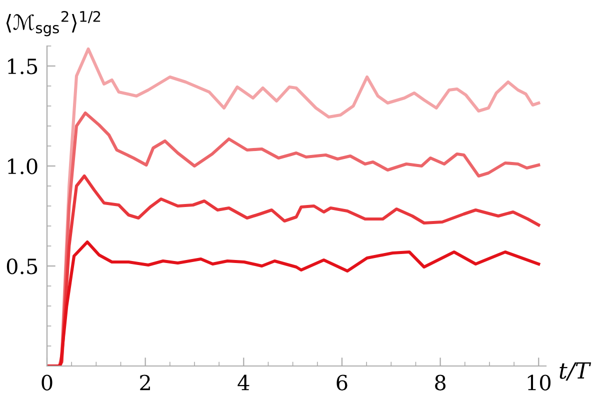 This screenshot has height=396, width=600. I want to click on x-axis-title: t/T, so click(576, 371).